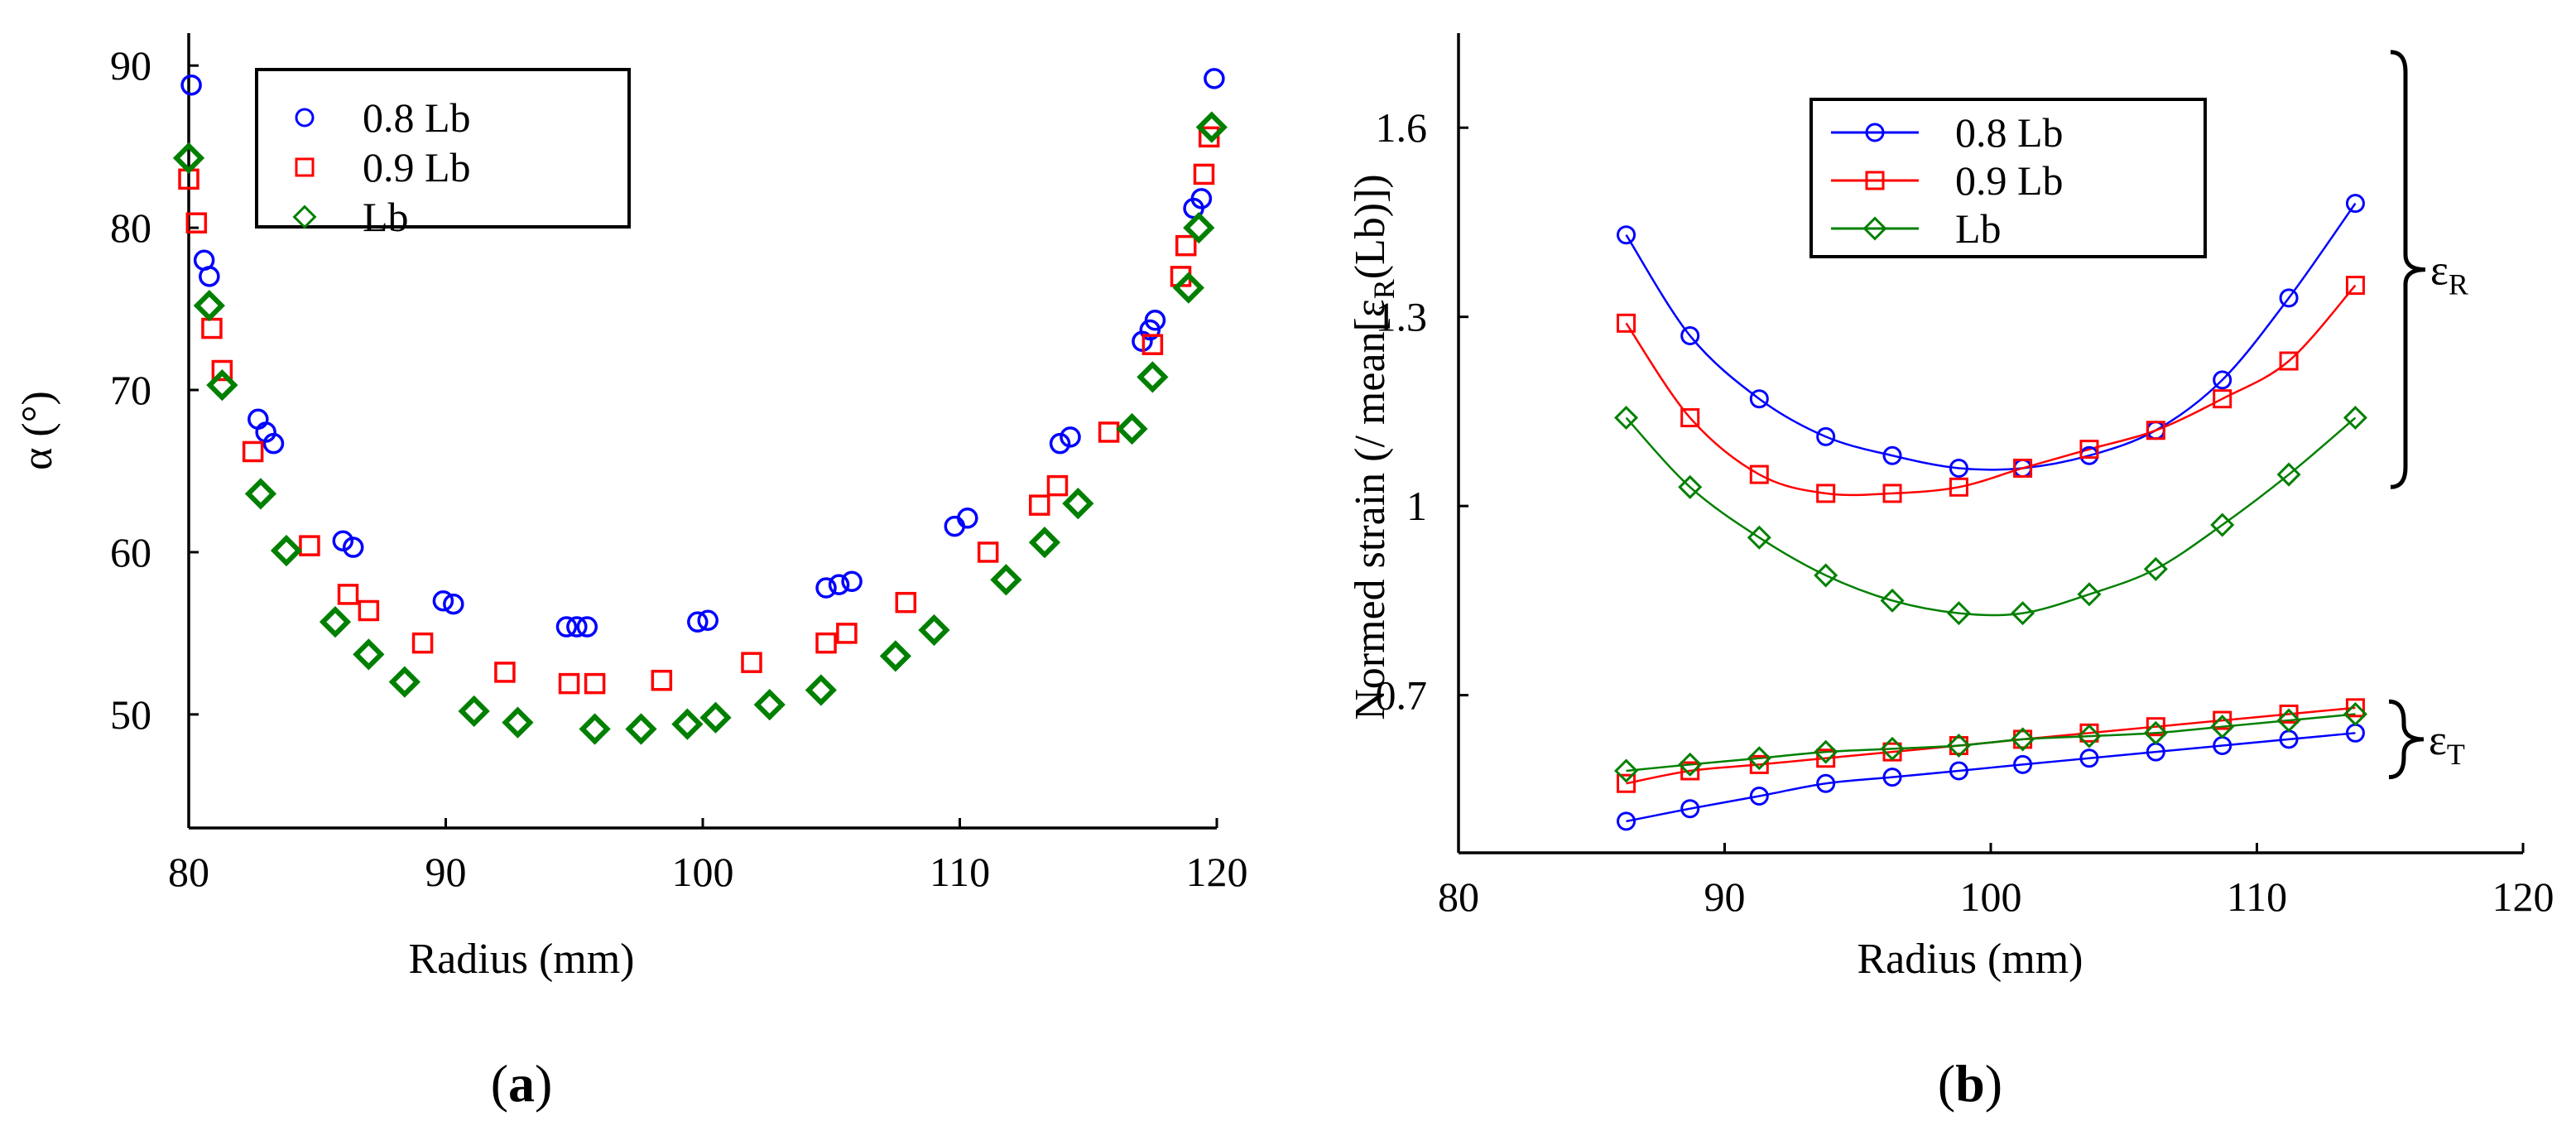  What do you see at coordinates (1384, 289) in the screenshot?
I see `panel-b-y-axis-label-sub: R` at bounding box center [1384, 289].